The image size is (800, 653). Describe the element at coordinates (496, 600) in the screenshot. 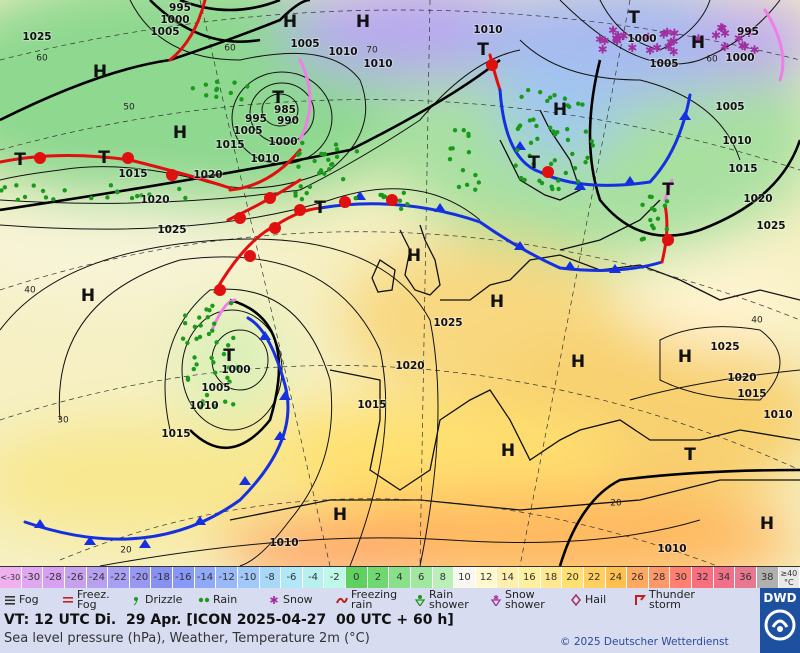

I see `legend-icon: ✱` at that location.